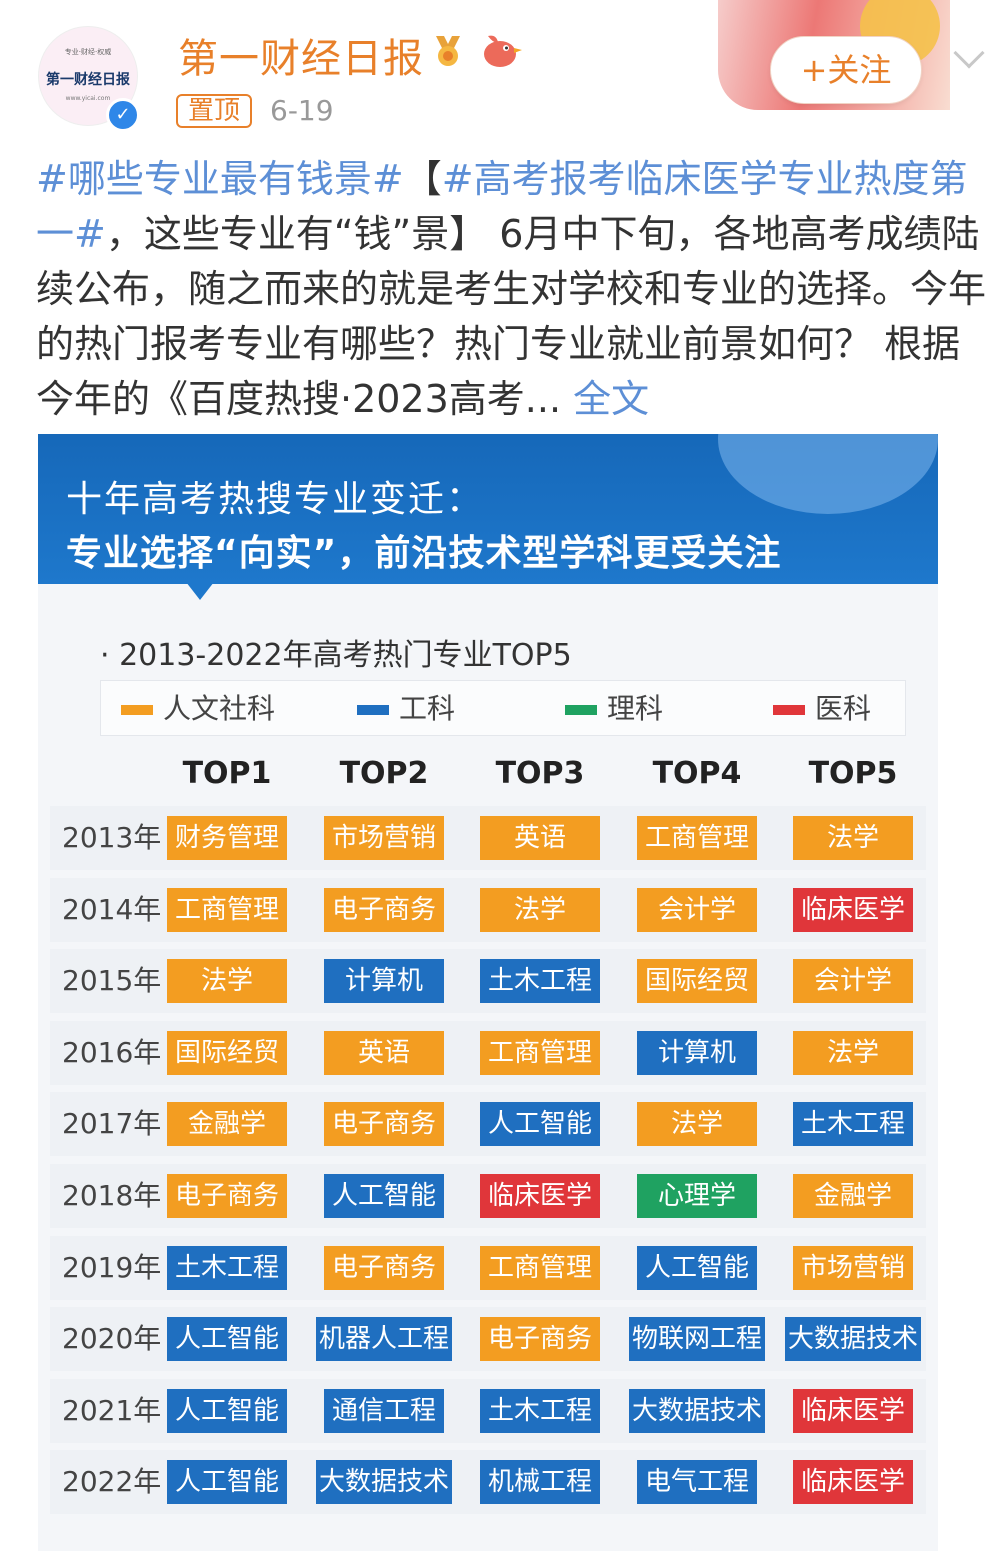  What do you see at coordinates (219, 708) in the screenshot?
I see `legend-label: 人文社科` at bounding box center [219, 708].